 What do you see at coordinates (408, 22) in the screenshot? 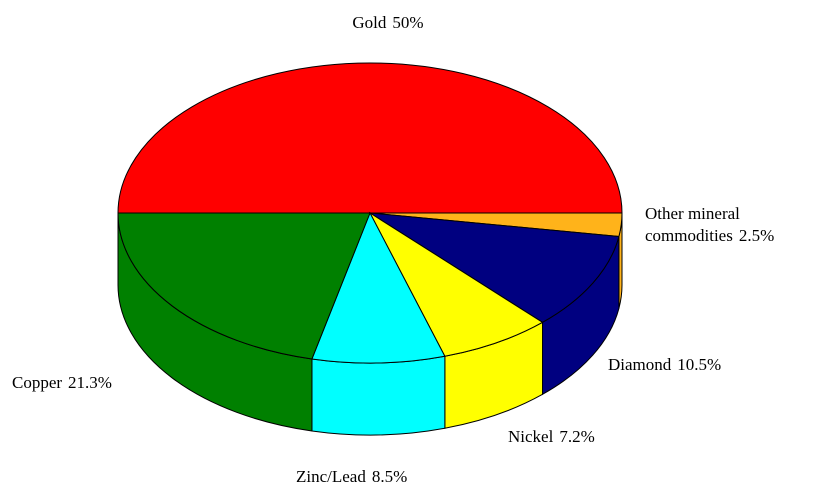
I see `value-label: 50%` at bounding box center [408, 22].